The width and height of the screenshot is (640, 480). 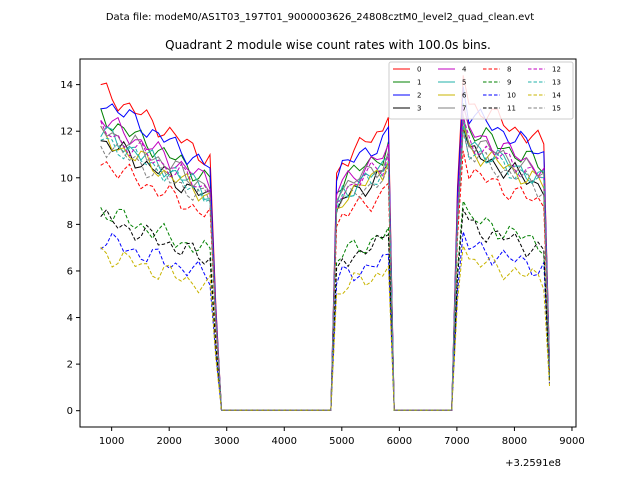 I want to click on y-tick-label: 8, so click(x=70, y=225).